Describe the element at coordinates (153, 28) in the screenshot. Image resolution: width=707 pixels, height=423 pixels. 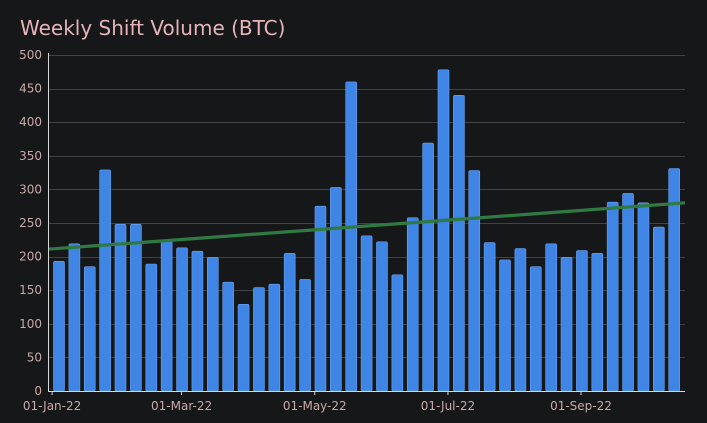
I see `chart-title: Weekly Shift Volume (BTC)` at that location.